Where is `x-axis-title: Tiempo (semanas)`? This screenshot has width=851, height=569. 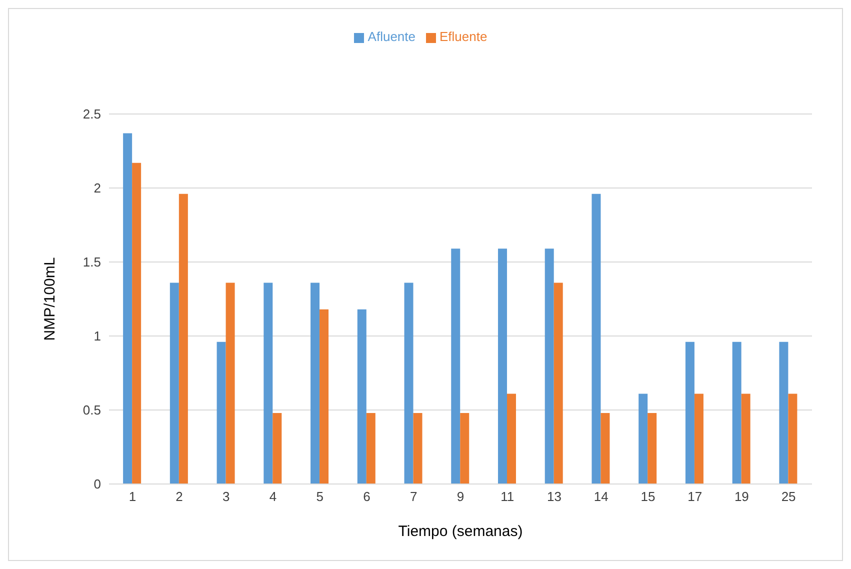
x-axis-title: Tiempo (semanas) is located at coordinates (460, 531).